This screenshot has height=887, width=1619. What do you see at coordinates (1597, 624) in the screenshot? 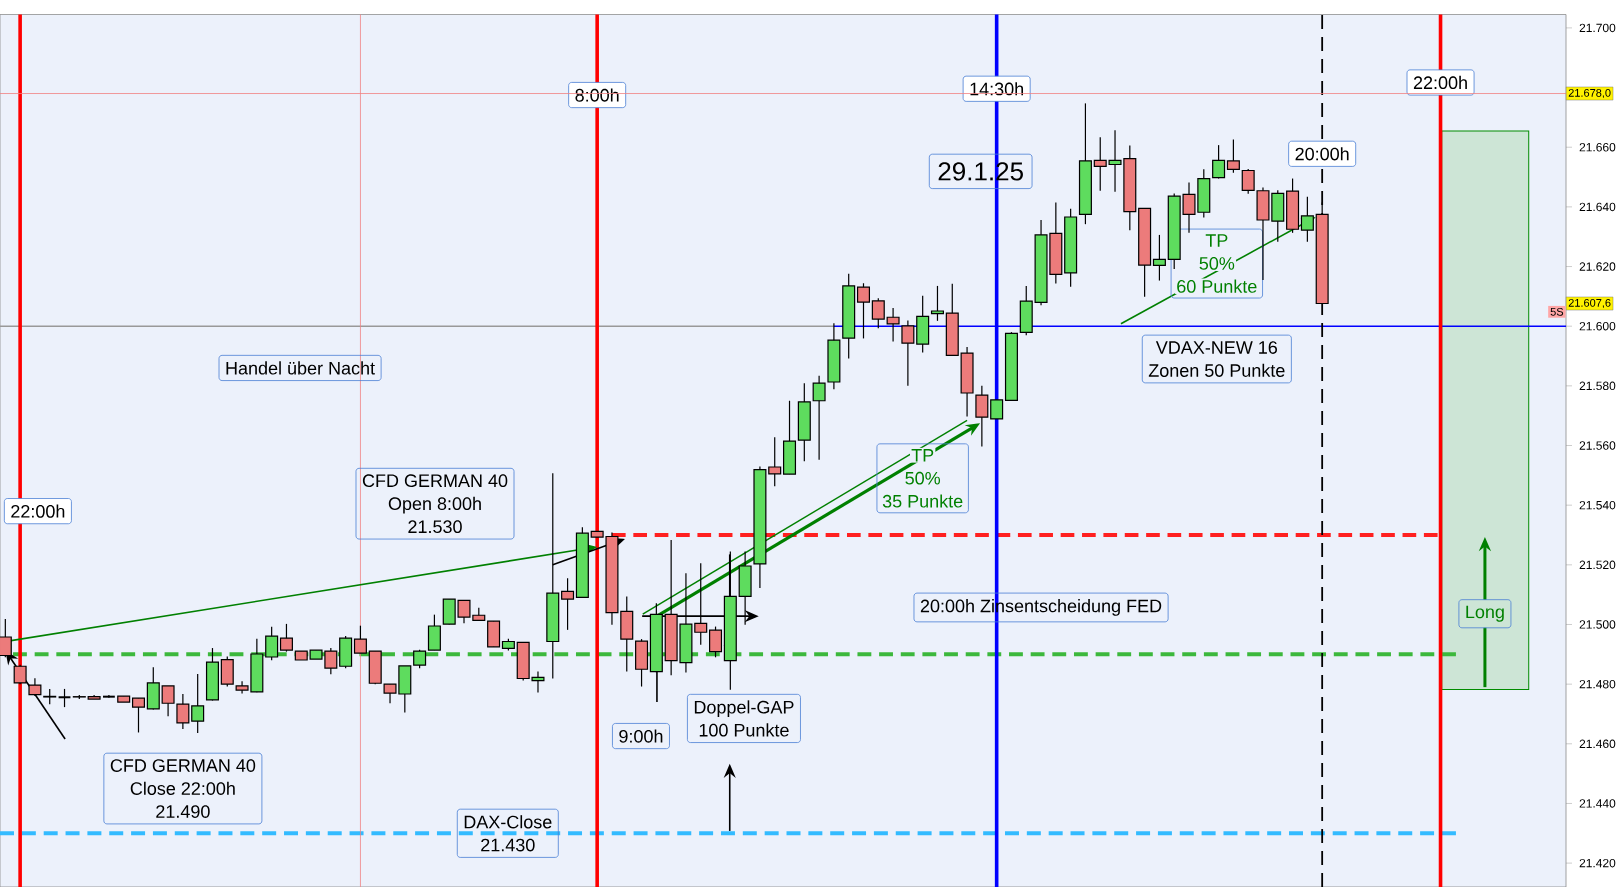
I see `y-tick-label: 21.500` at bounding box center [1597, 624].